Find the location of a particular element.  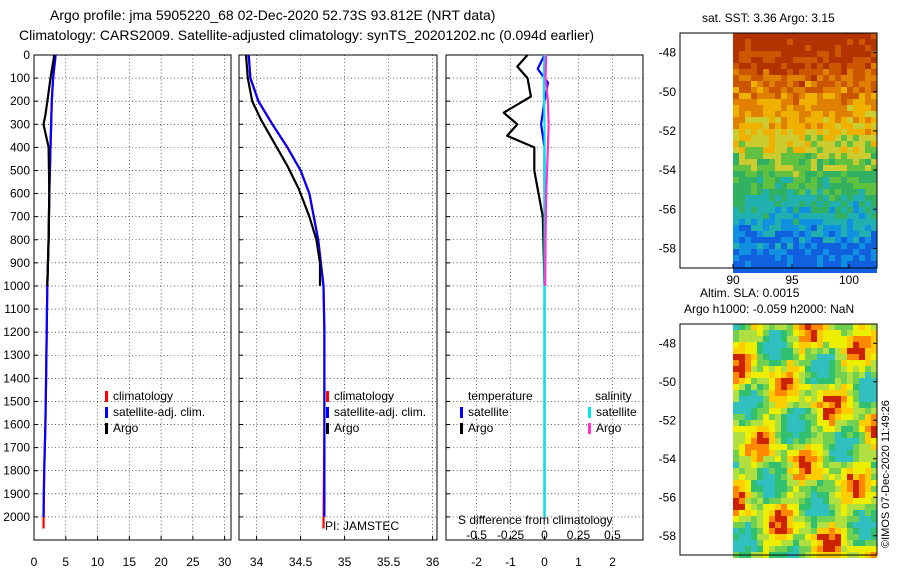

diff-xlabel: S difference from climatology is located at coordinates (535, 520).